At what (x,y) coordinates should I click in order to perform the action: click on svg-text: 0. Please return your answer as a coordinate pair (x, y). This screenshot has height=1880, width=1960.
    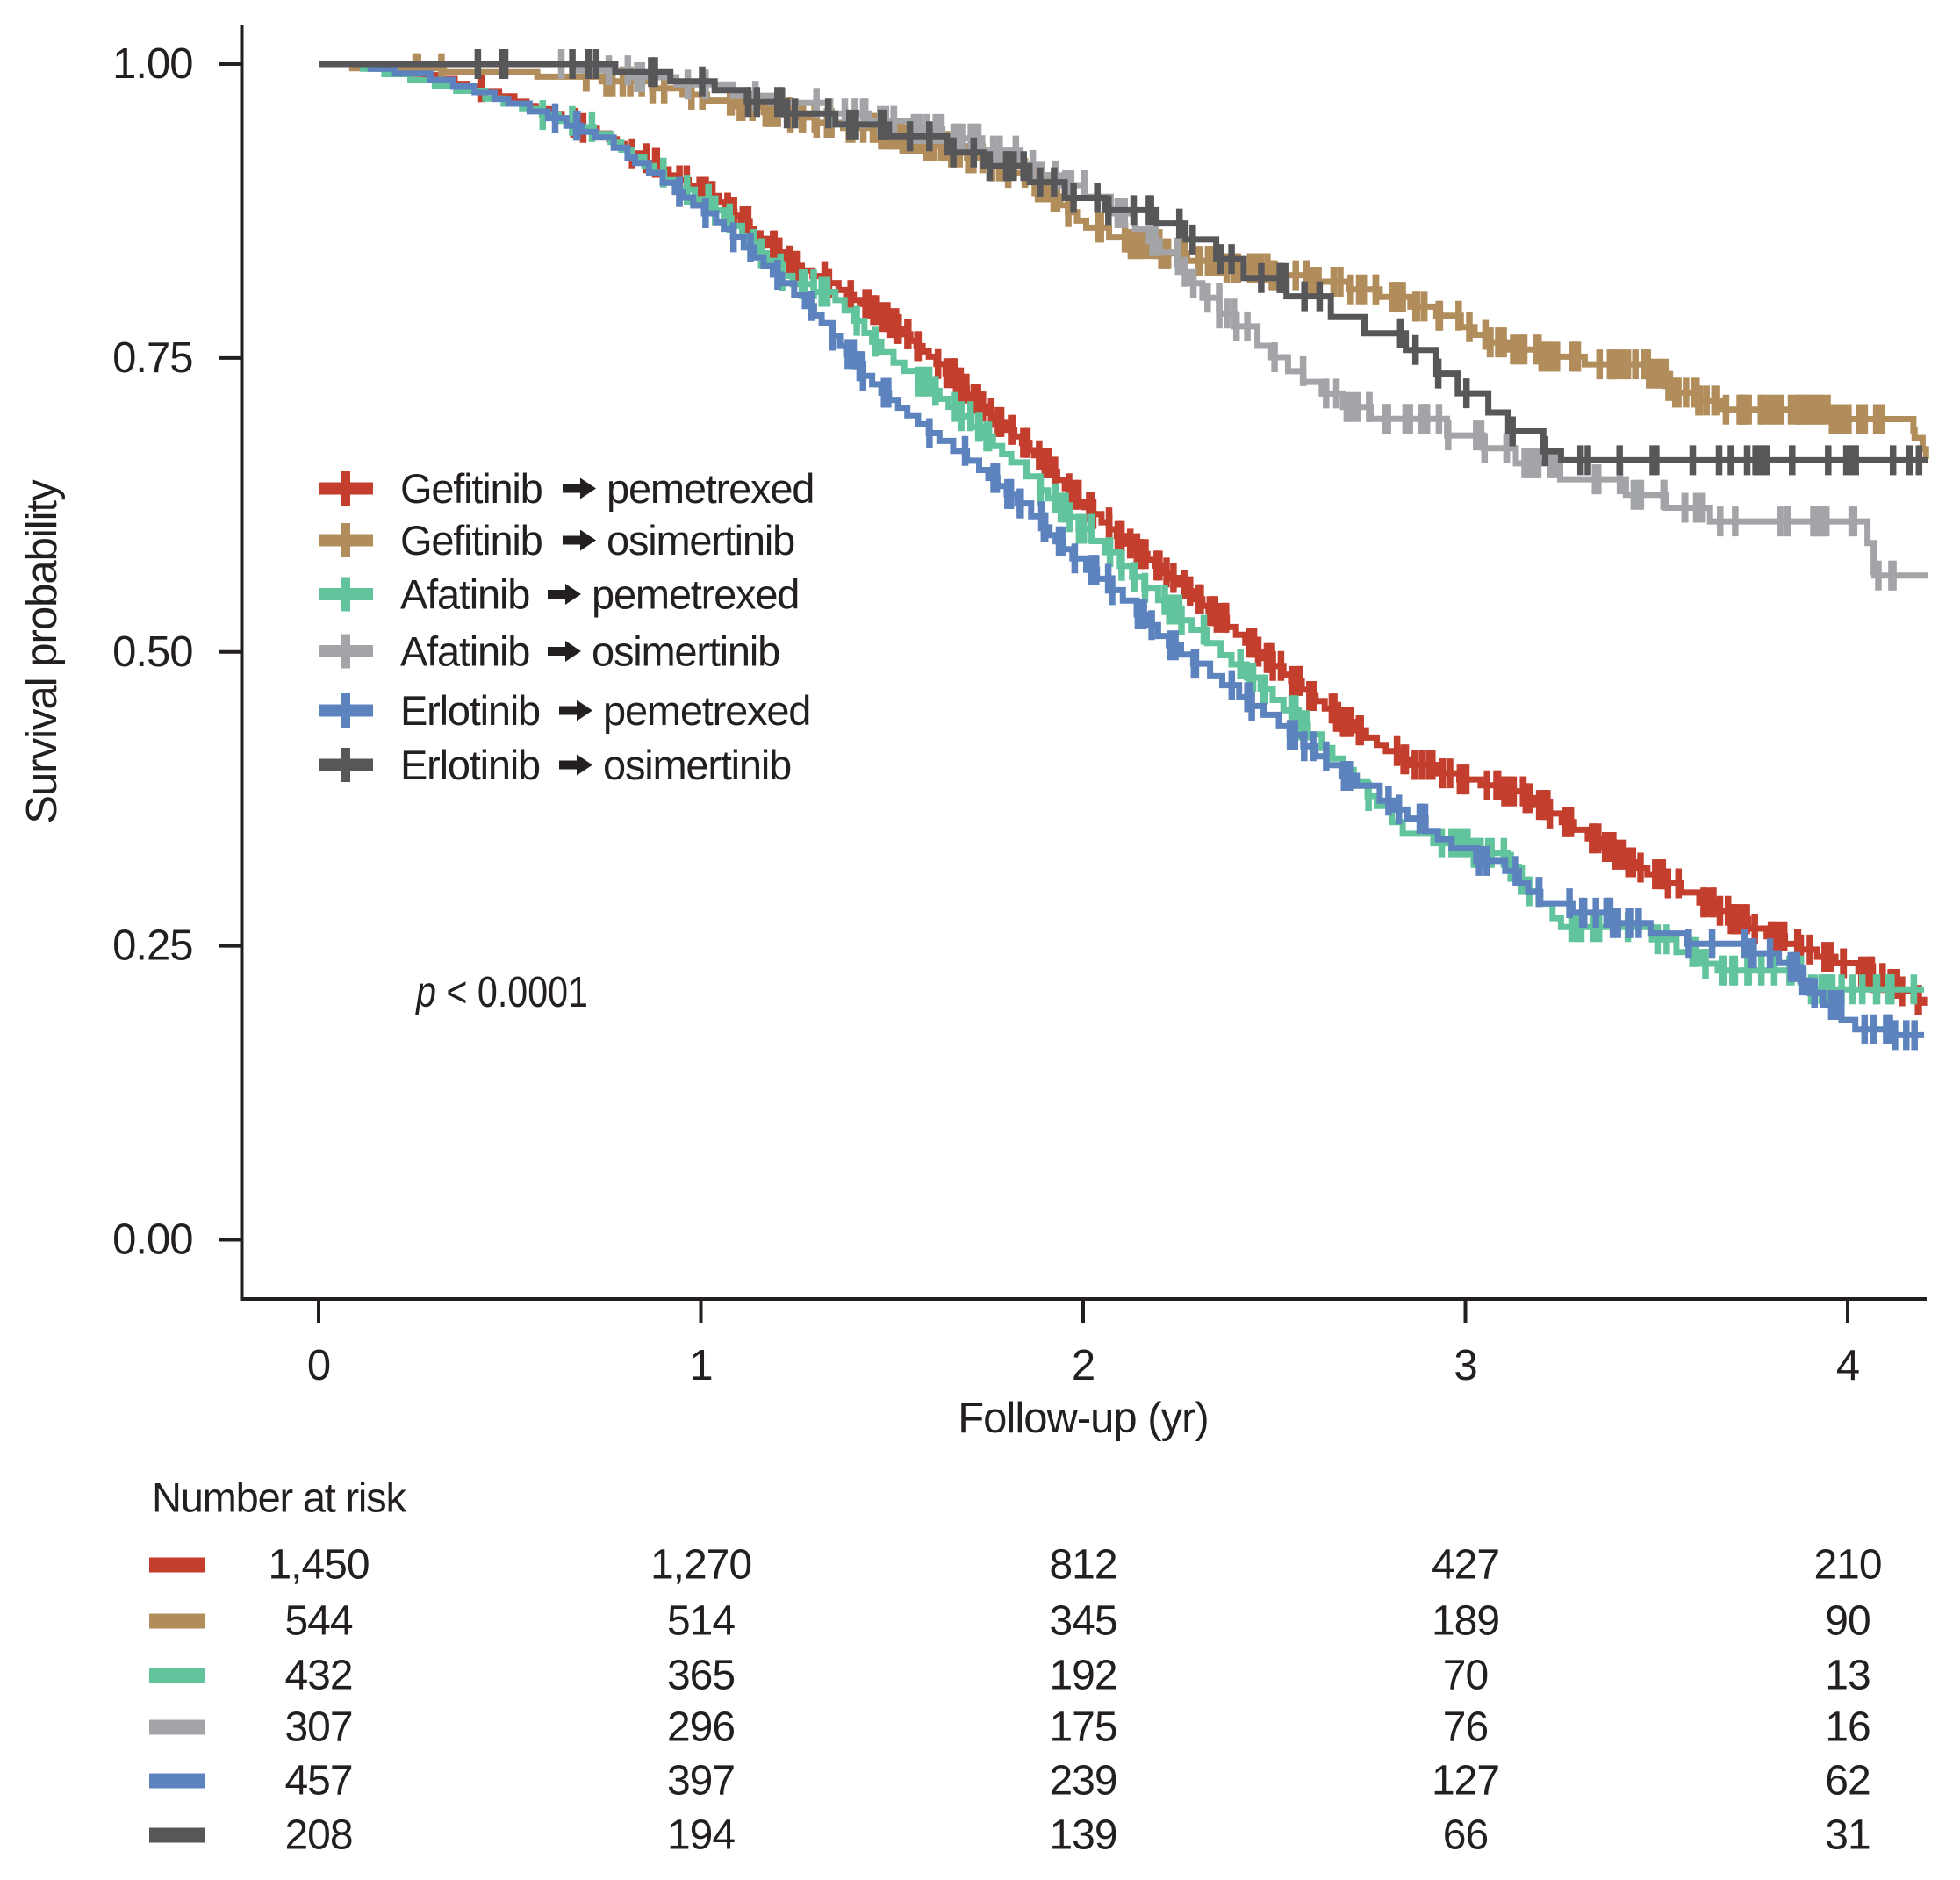
    Looking at the image, I should click on (318, 1365).